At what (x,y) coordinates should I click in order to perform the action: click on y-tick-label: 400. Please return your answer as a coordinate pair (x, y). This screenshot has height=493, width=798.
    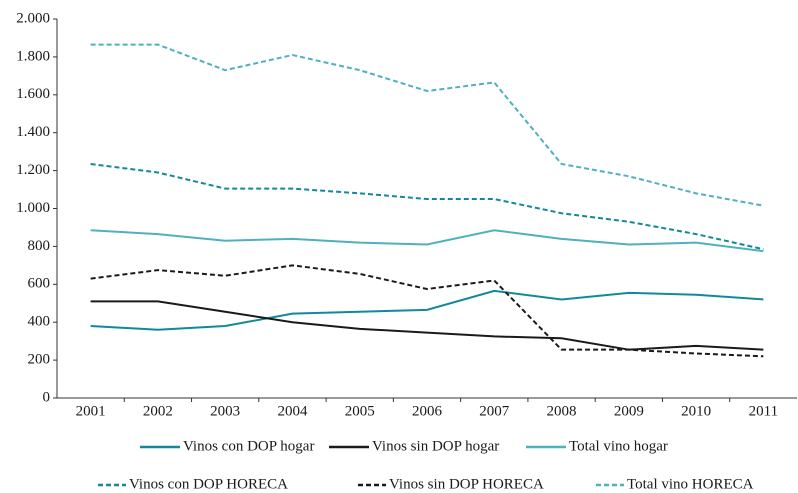
    Looking at the image, I should click on (39, 322).